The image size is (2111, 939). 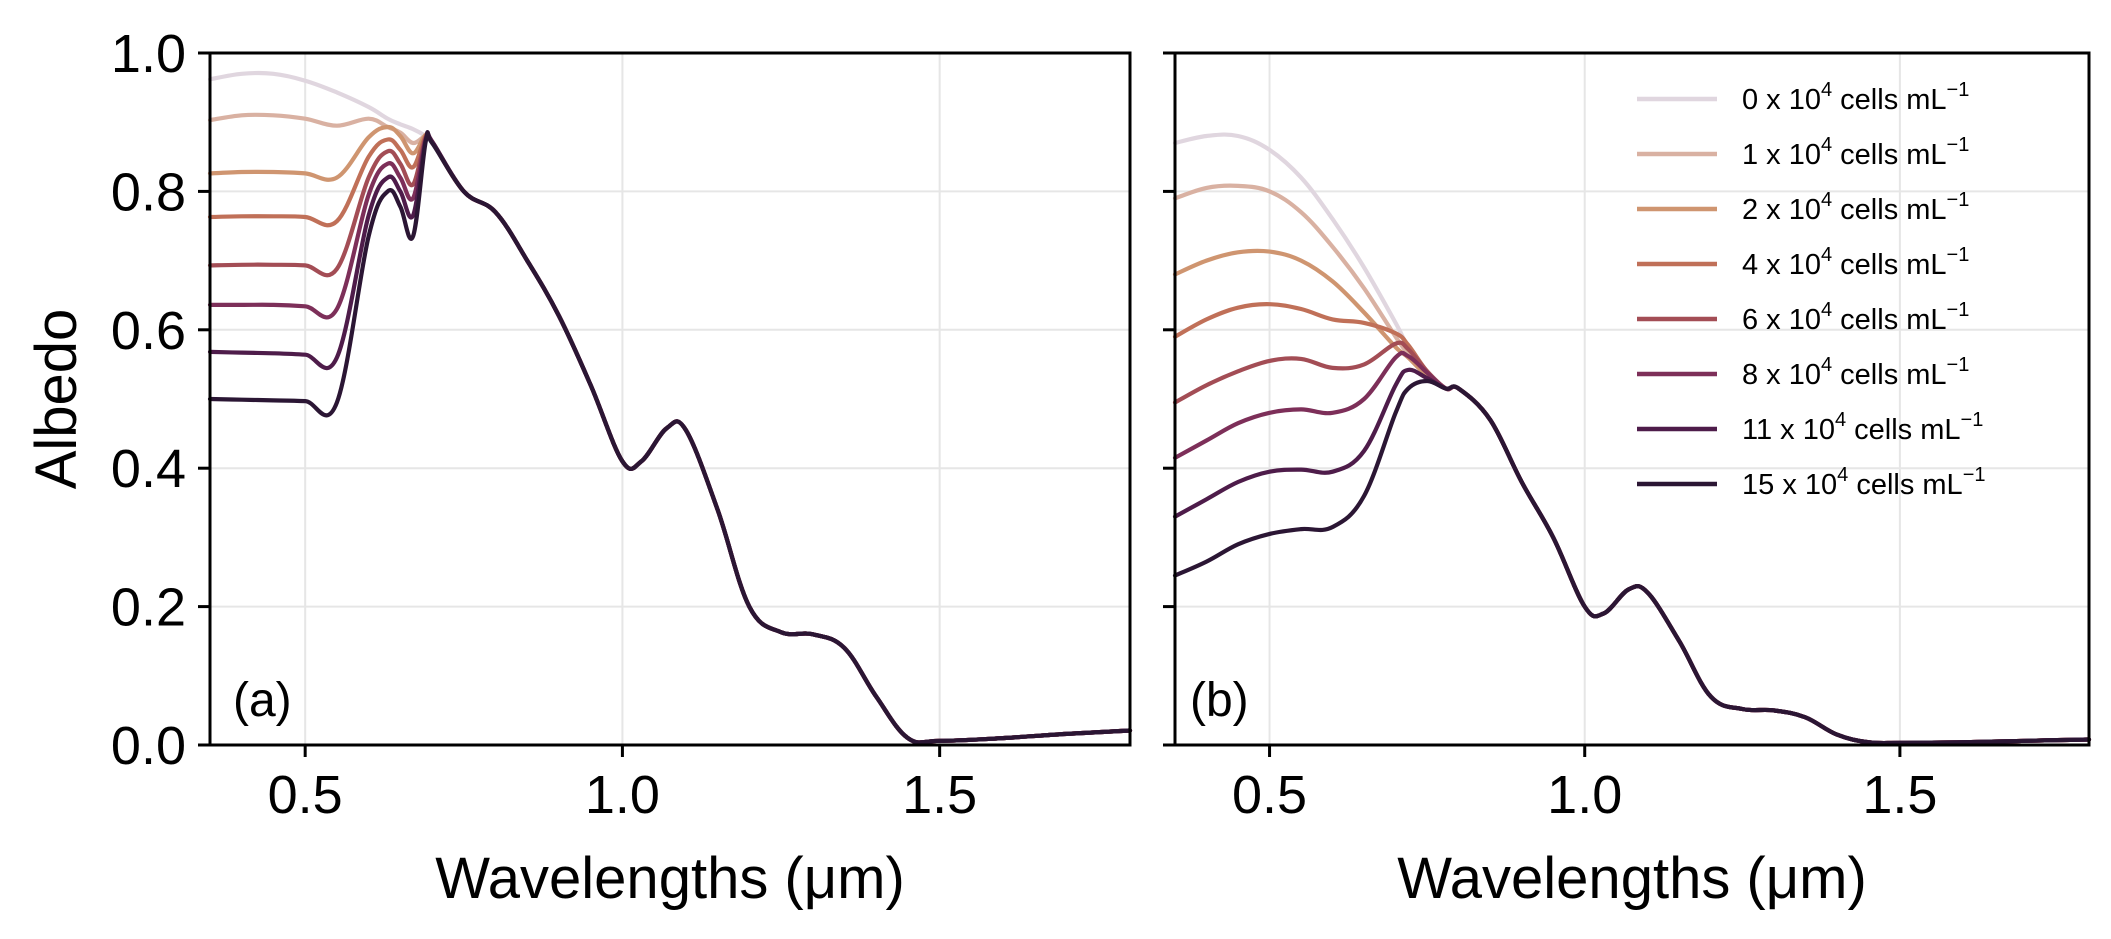 What do you see at coordinates (148, 331) in the screenshot?
I see `y-tick-label: 0.6` at bounding box center [148, 331].